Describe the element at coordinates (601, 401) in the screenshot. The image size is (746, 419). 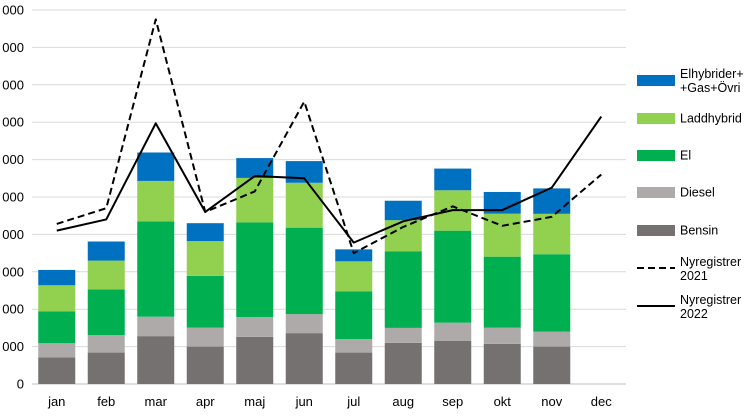
I see `x-tick-label: dec` at that location.